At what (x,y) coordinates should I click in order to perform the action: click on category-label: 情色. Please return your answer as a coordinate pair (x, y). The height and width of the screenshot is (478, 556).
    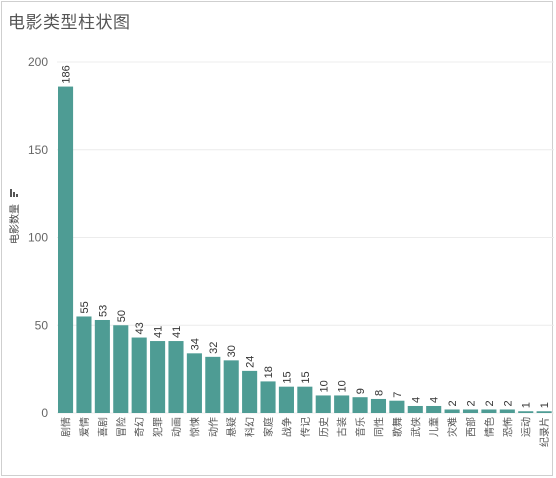
    Looking at the image, I should click on (489, 427).